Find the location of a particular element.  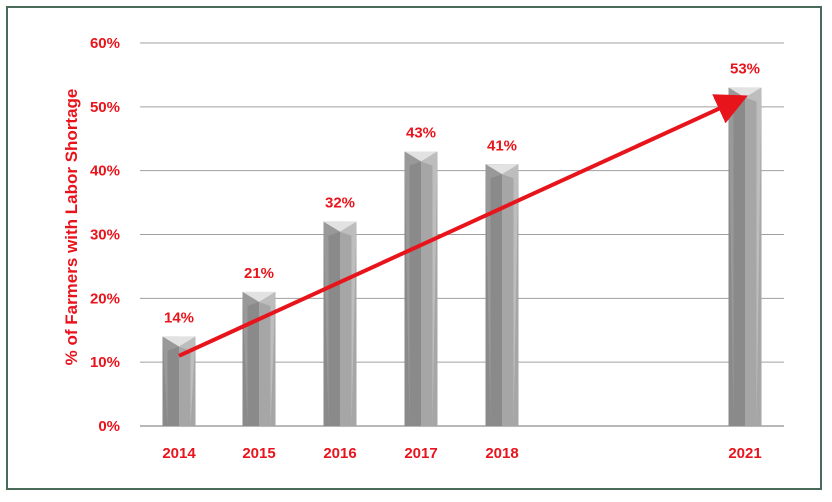

y-axis-label: % of Farmers with Labor Shortage is located at coordinates (71, 227).